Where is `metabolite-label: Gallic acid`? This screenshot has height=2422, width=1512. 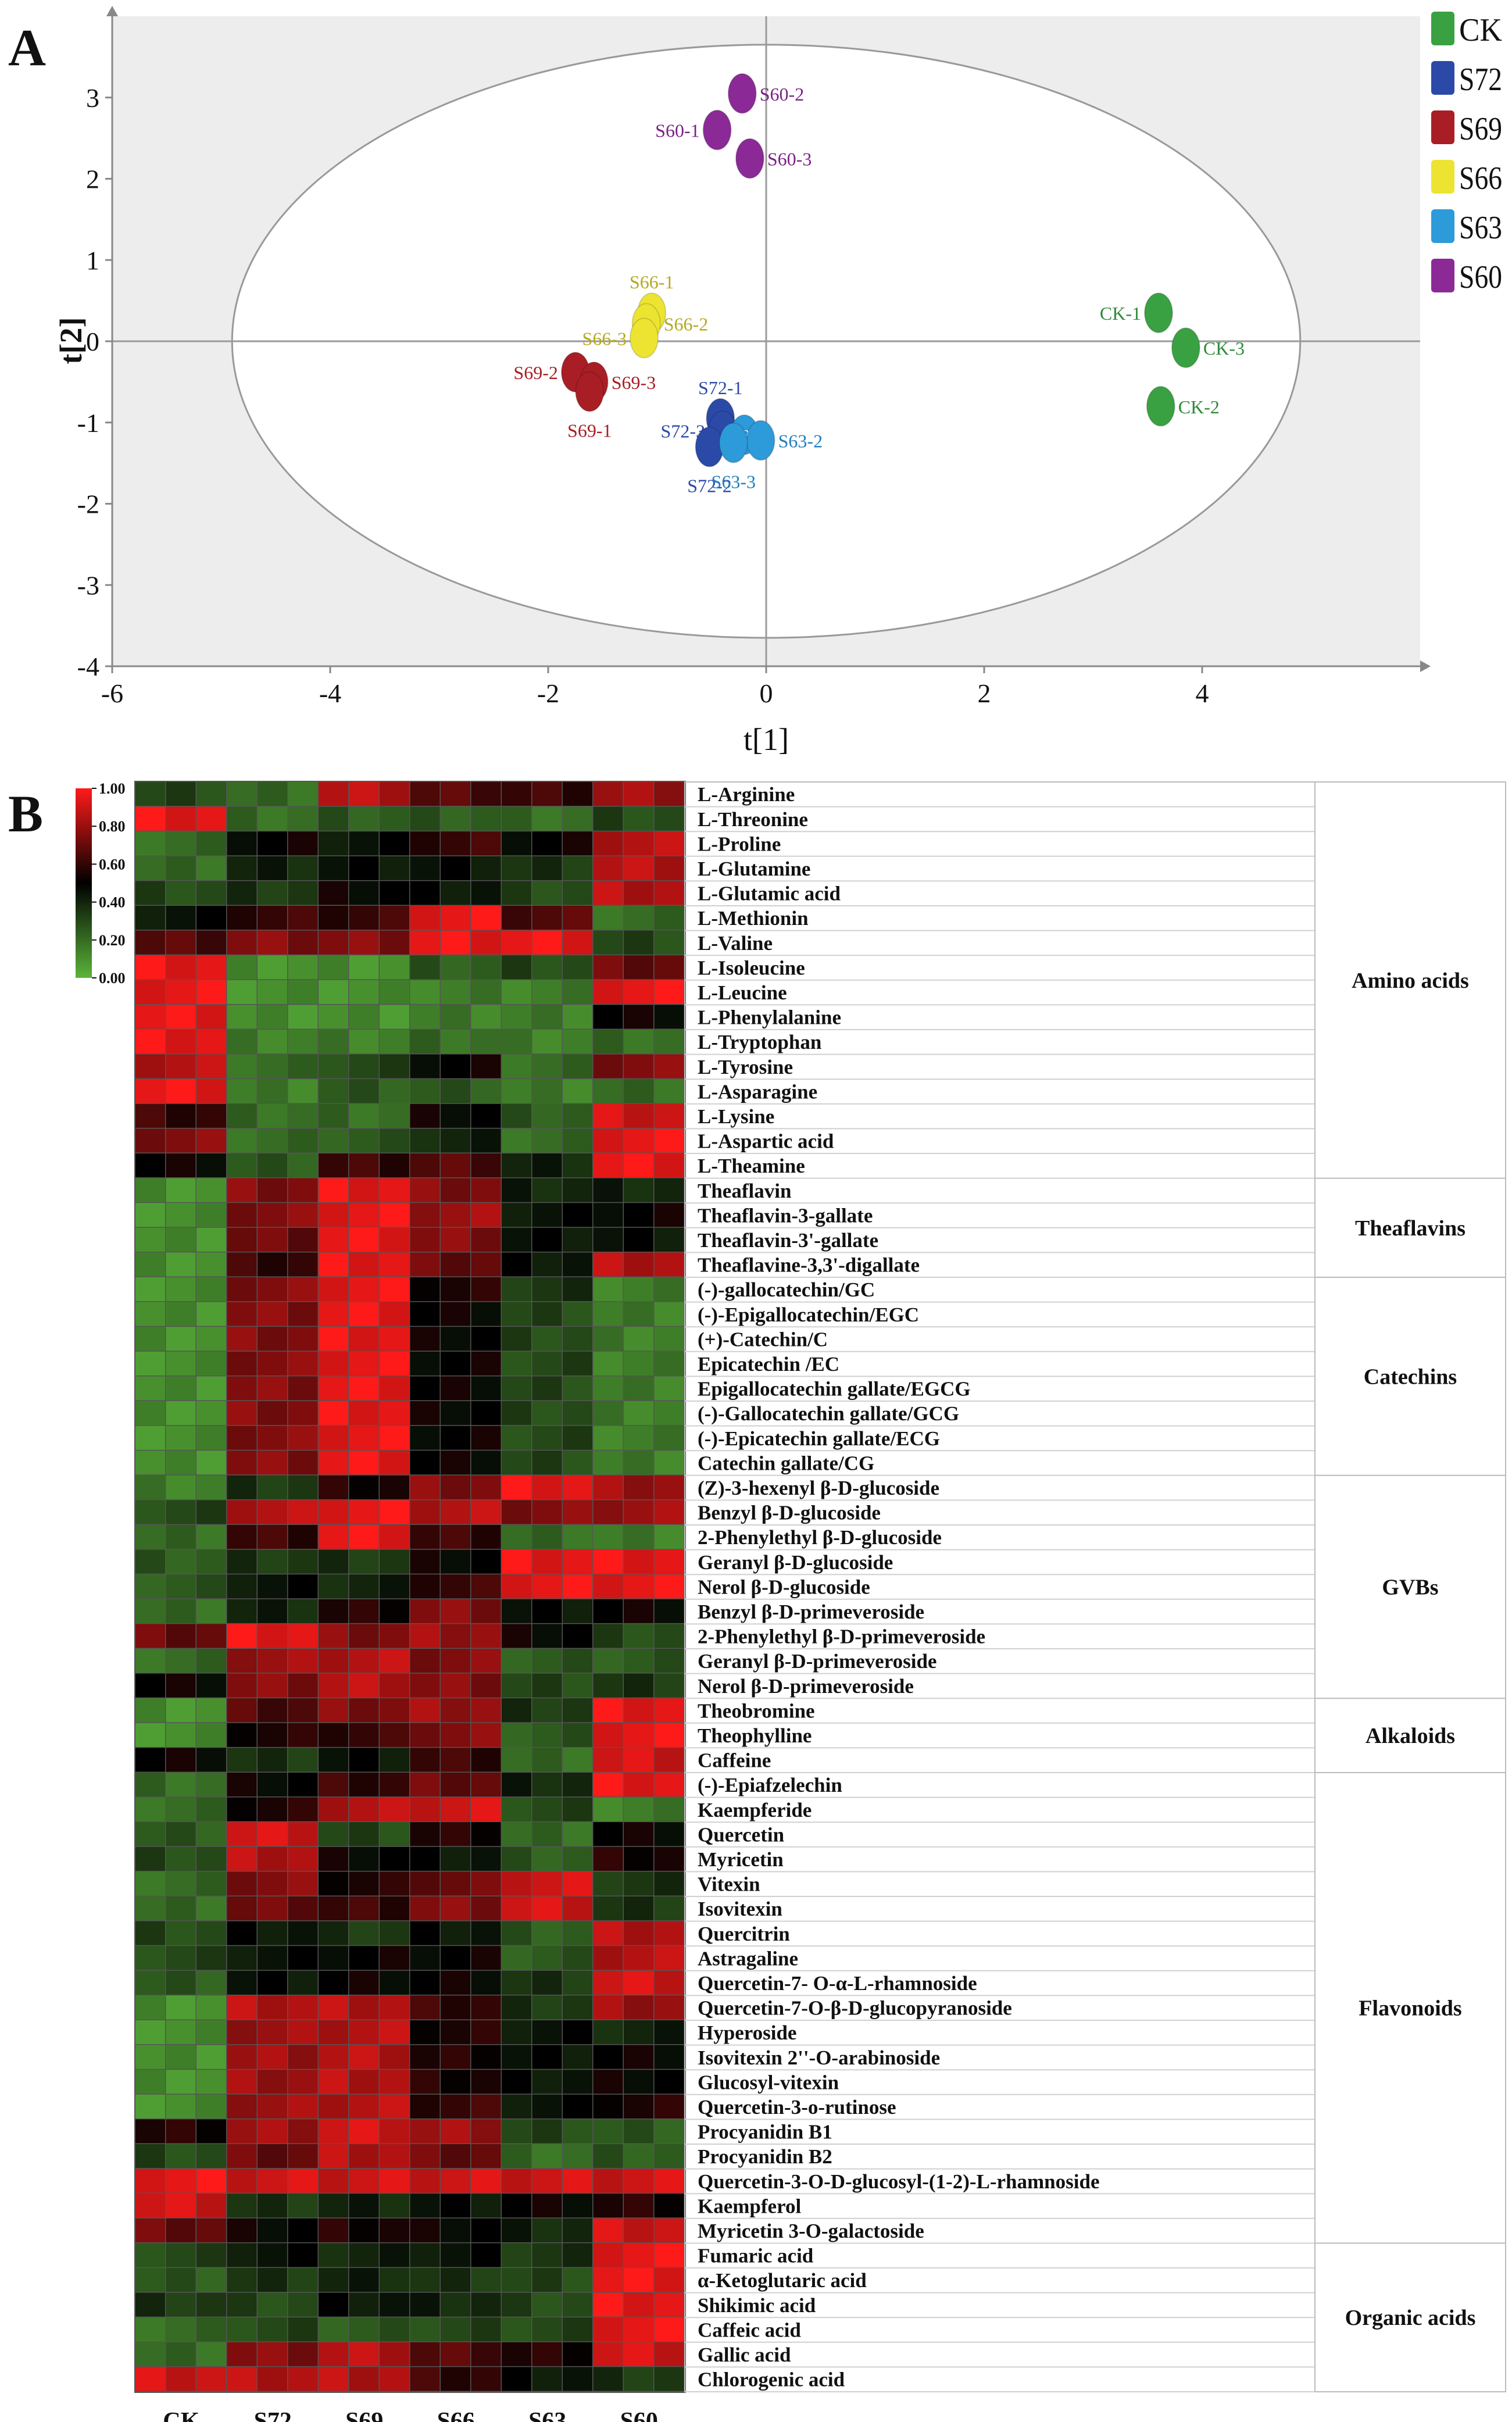
metabolite-label: Gallic acid is located at coordinates (744, 2355).